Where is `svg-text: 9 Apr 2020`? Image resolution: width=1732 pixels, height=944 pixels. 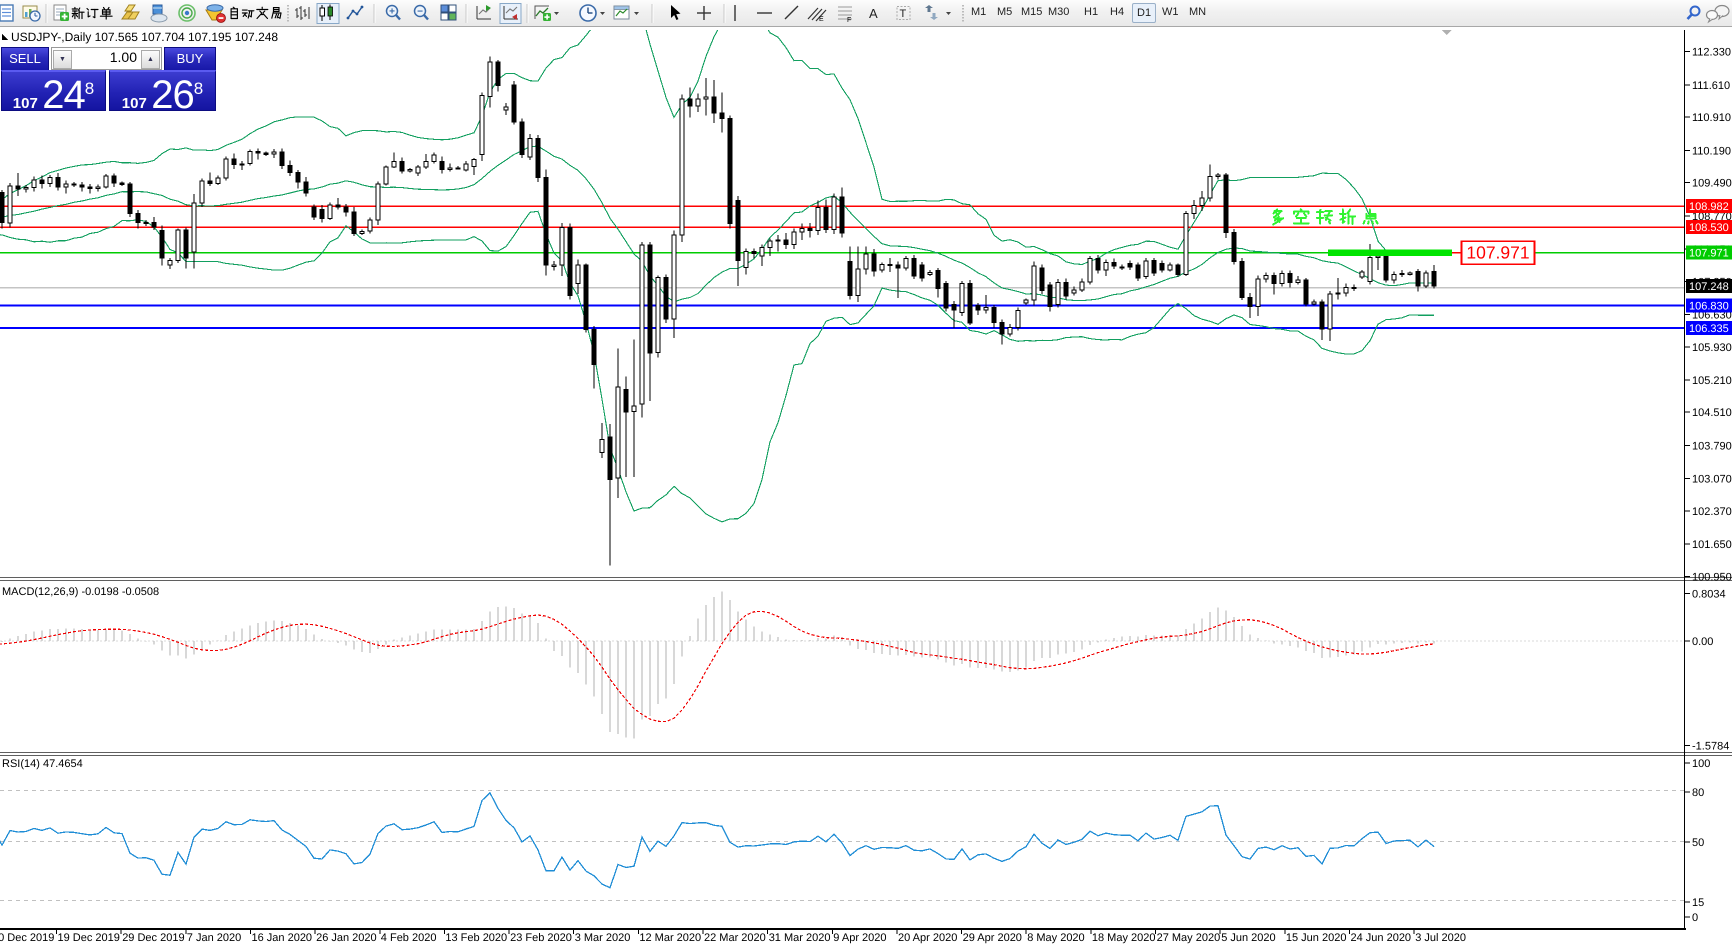 svg-text: 9 Apr 2020 is located at coordinates (859, 938).